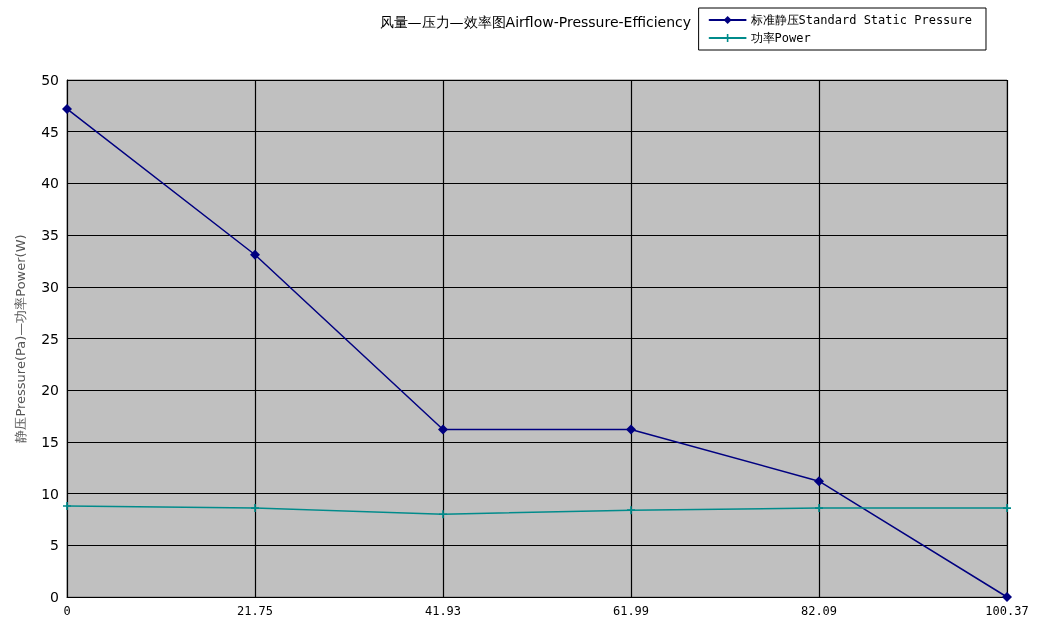 The image size is (1046, 633). Describe the element at coordinates (50, 338) in the screenshot. I see `y-tick-label: 25` at that location.